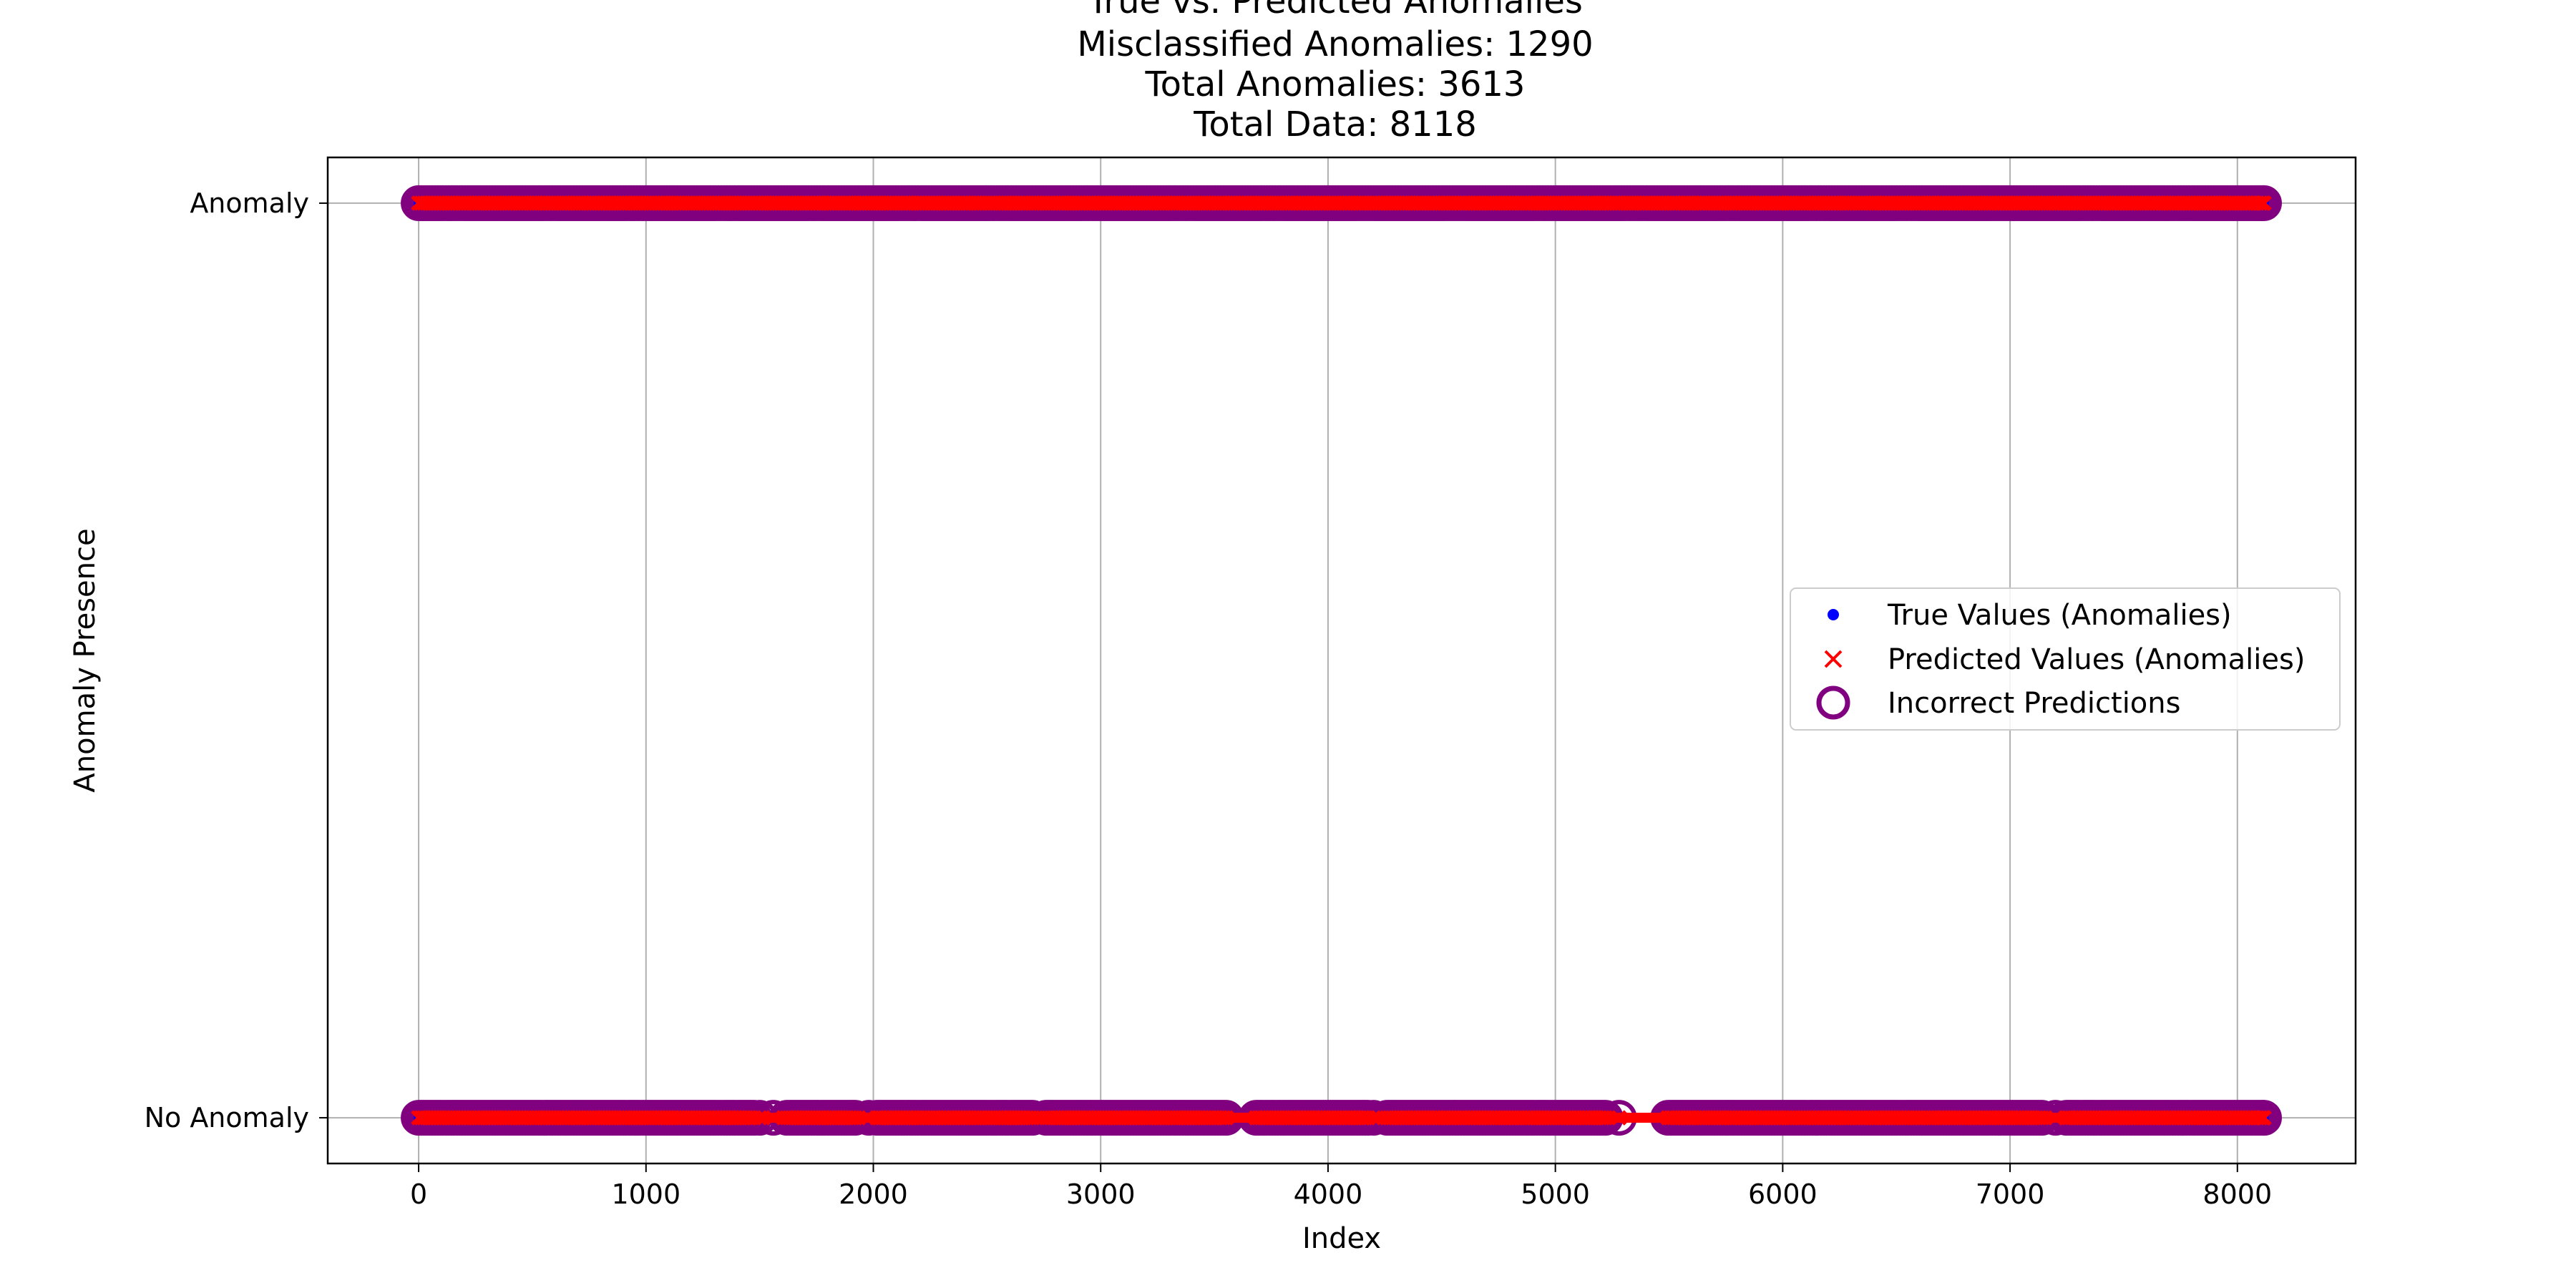  What do you see at coordinates (1335, 44) in the screenshot?
I see `title-line-2: Misclassified Anomalies: 1290` at bounding box center [1335, 44].